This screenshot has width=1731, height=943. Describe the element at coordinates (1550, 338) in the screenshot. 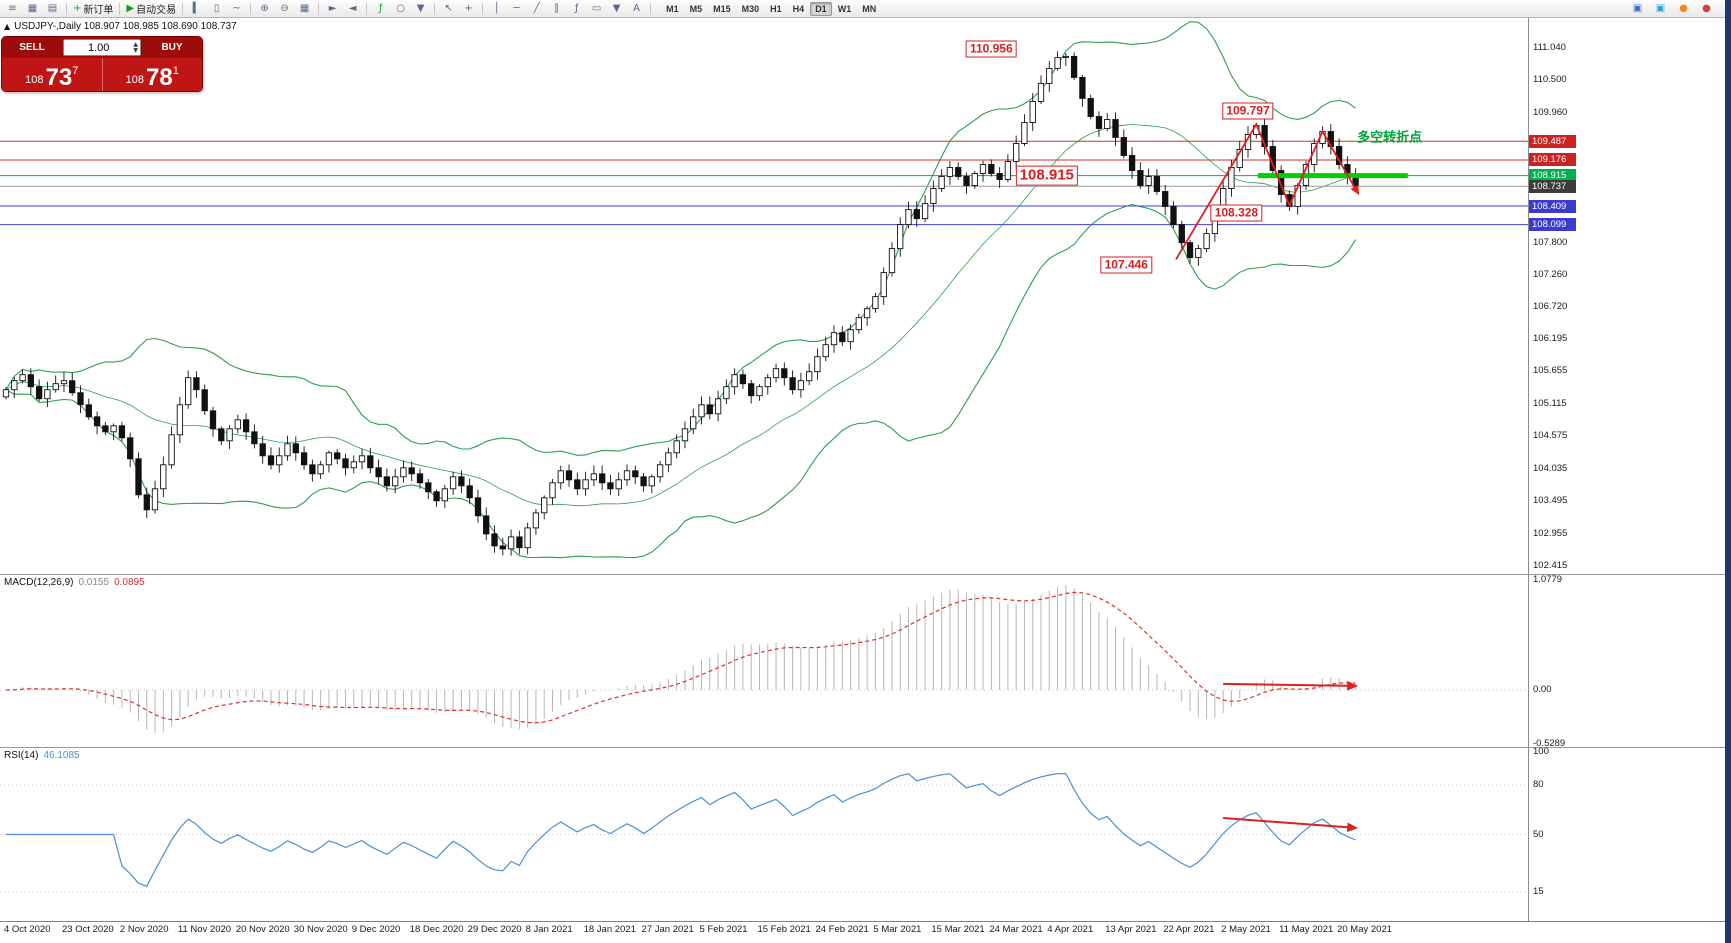

I see `price-axis-tick: 106.195` at that location.